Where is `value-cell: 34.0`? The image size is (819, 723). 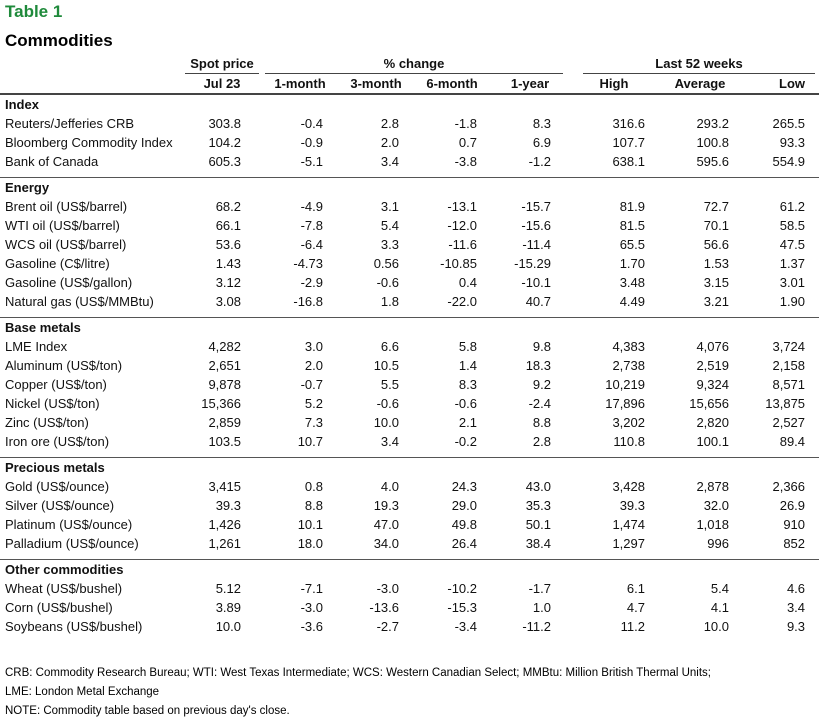
value-cell: 34.0 is located at coordinates (386, 543).